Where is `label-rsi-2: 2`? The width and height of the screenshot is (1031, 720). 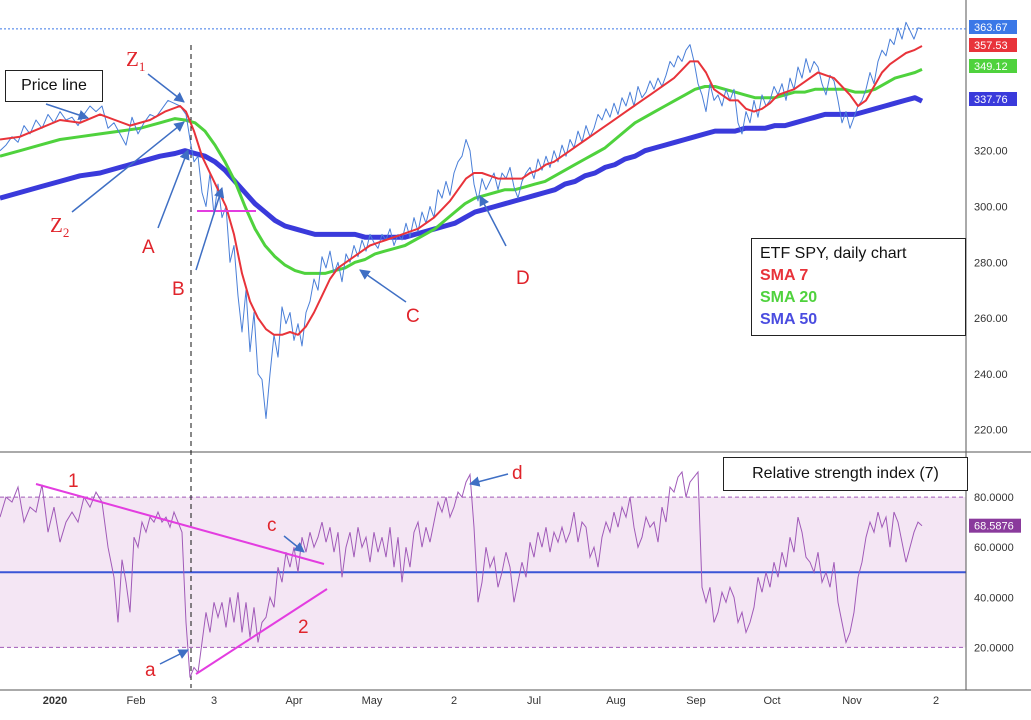 label-rsi-2: 2 is located at coordinates (303, 627).